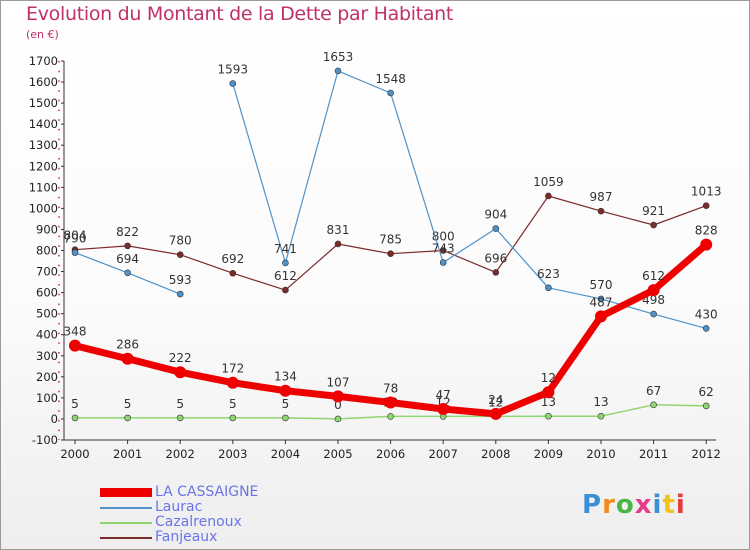  I want to click on y-tick-label: 1500, so click(43, 103).